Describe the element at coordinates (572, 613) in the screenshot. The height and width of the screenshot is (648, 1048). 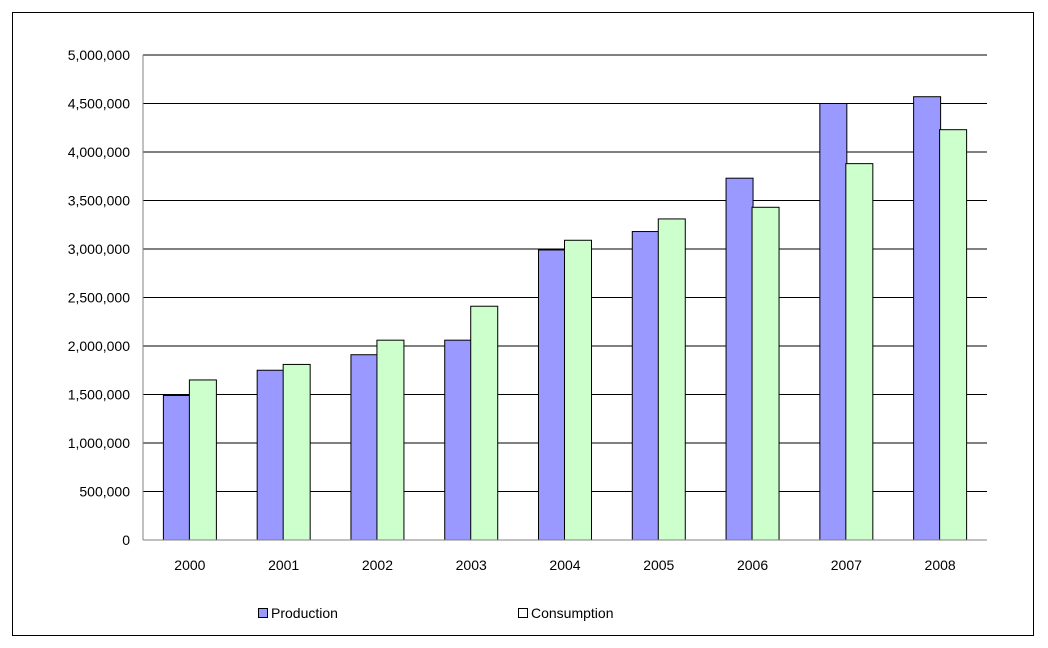
I see `legend-label-consumption: Consumption` at that location.